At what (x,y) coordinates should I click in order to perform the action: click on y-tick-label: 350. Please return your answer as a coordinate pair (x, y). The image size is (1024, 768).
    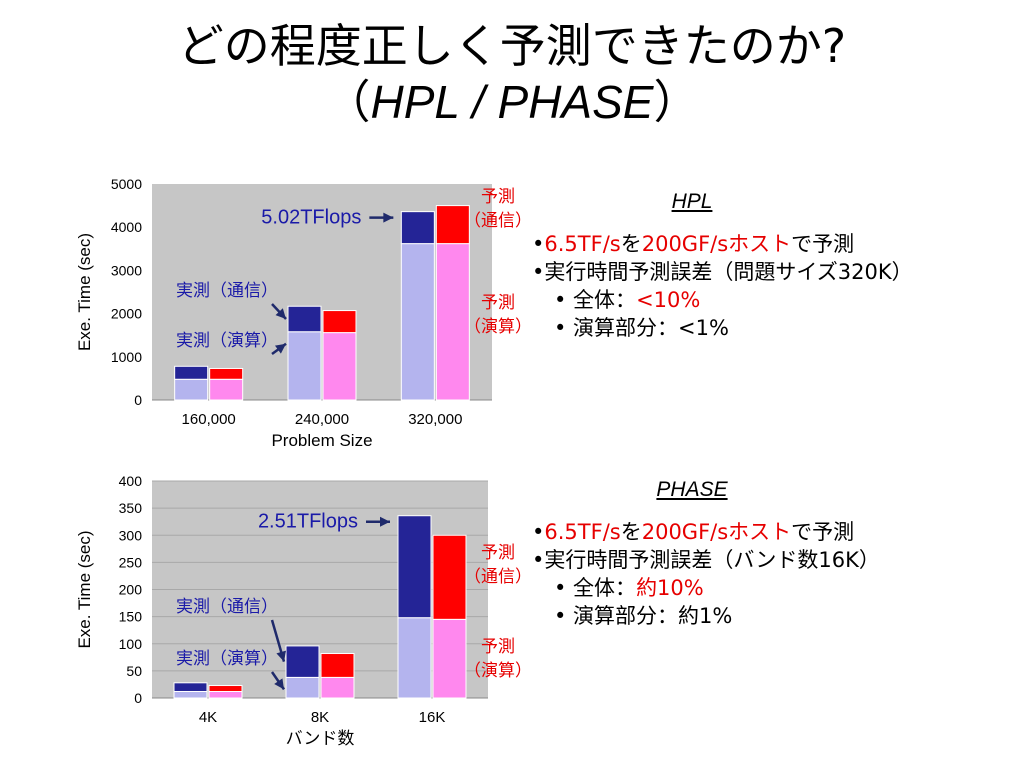
    Looking at the image, I should click on (131, 508).